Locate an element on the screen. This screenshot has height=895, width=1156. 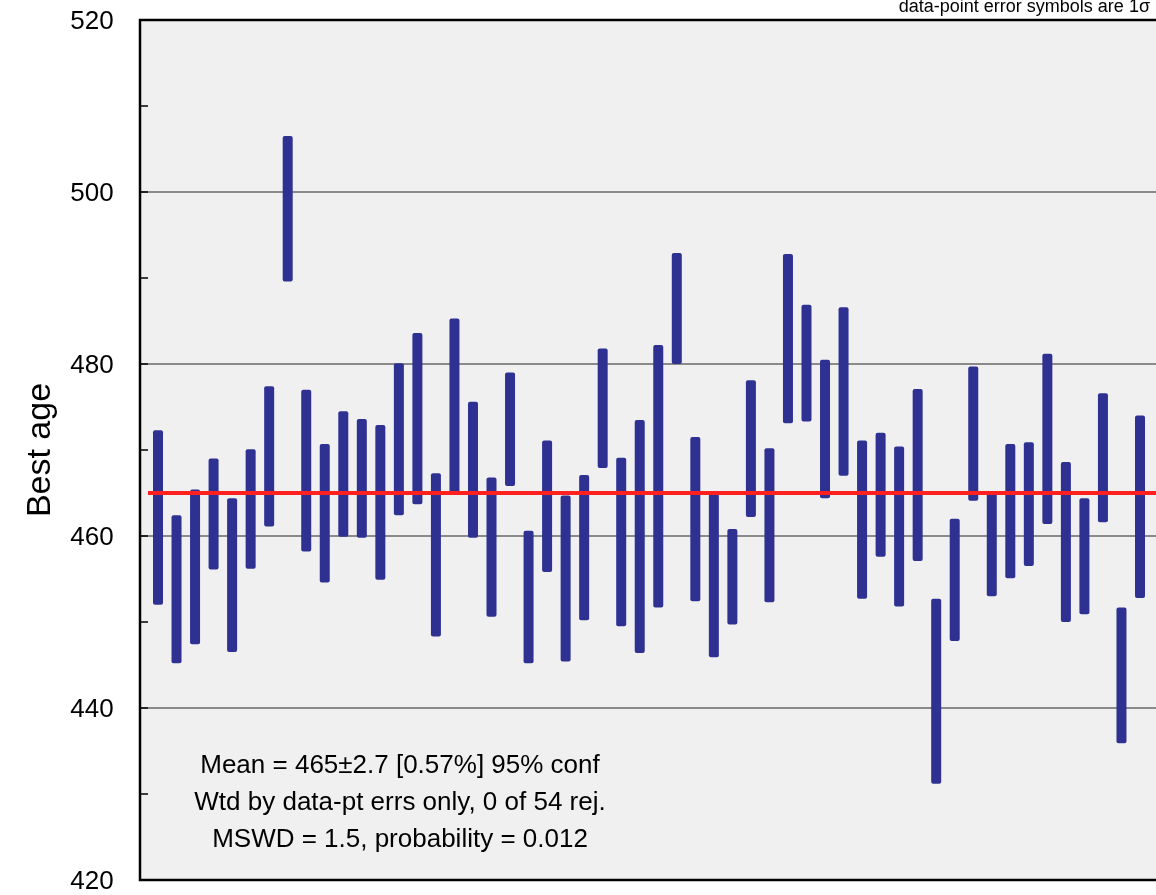
y-tick-label: 440 is located at coordinates (92, 708).